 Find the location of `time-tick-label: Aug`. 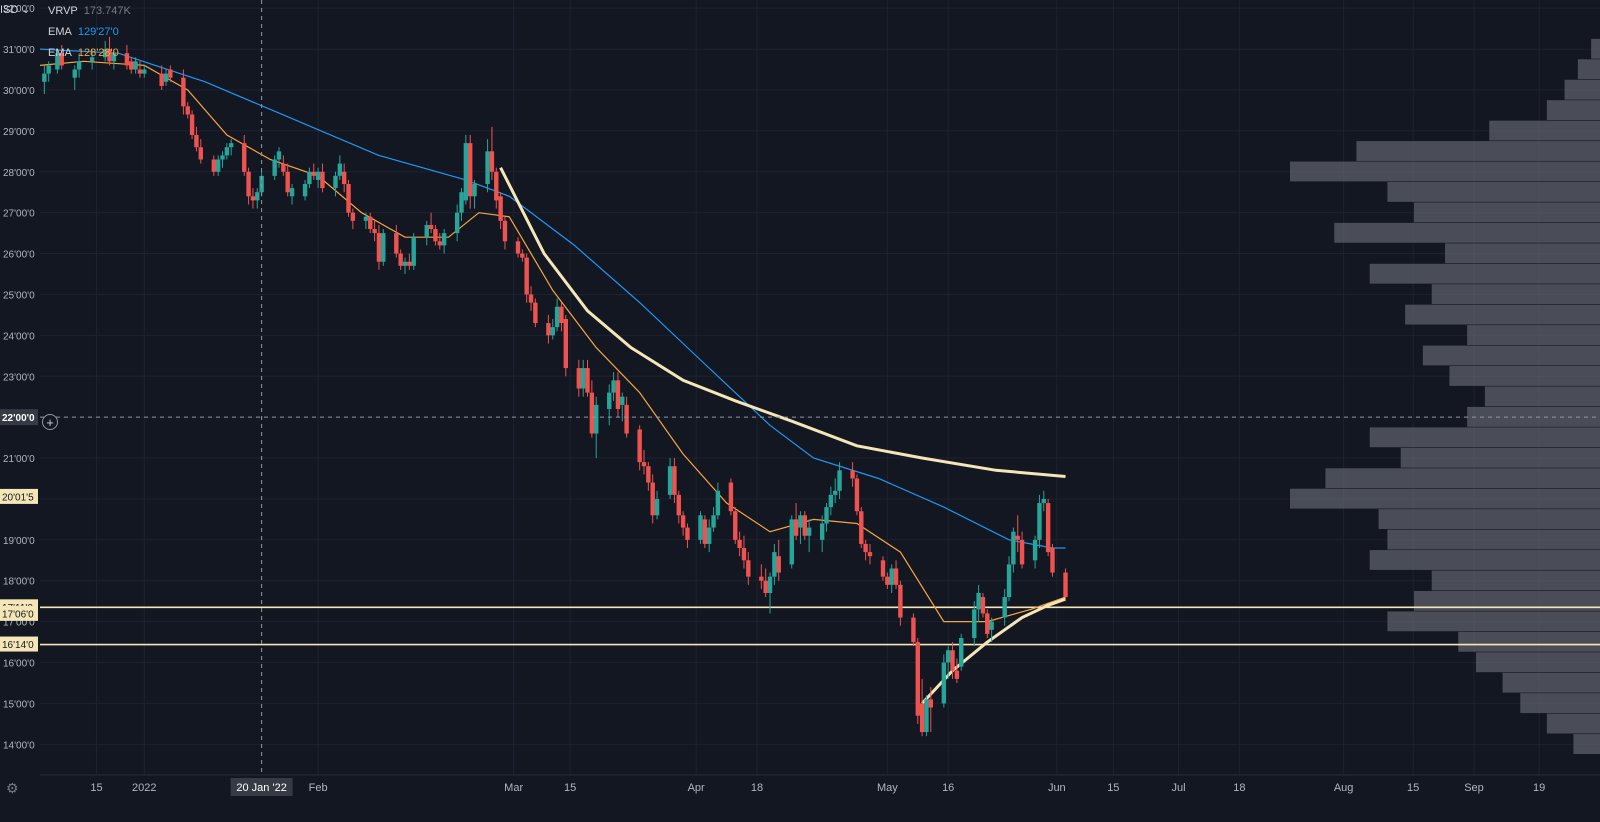

time-tick-label: Aug is located at coordinates (1344, 788).